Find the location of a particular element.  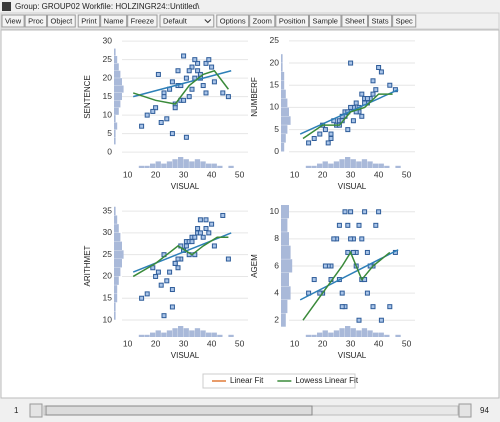

y-tick-label: 10 is located at coordinates (275, 107).